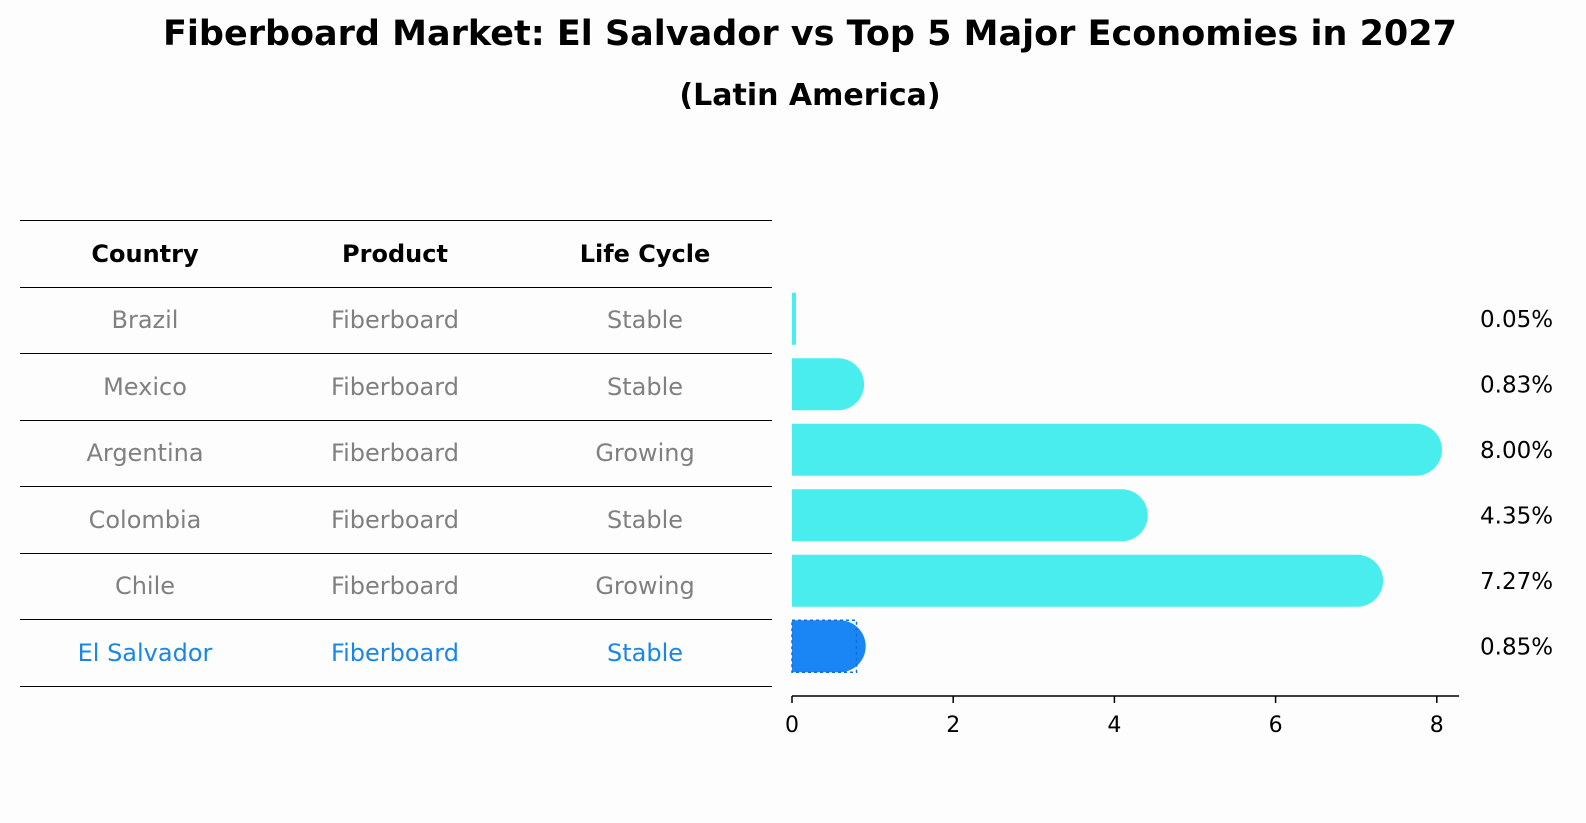  I want to click on table-row: Chile Fiberboard Growing, so click(396, 586).